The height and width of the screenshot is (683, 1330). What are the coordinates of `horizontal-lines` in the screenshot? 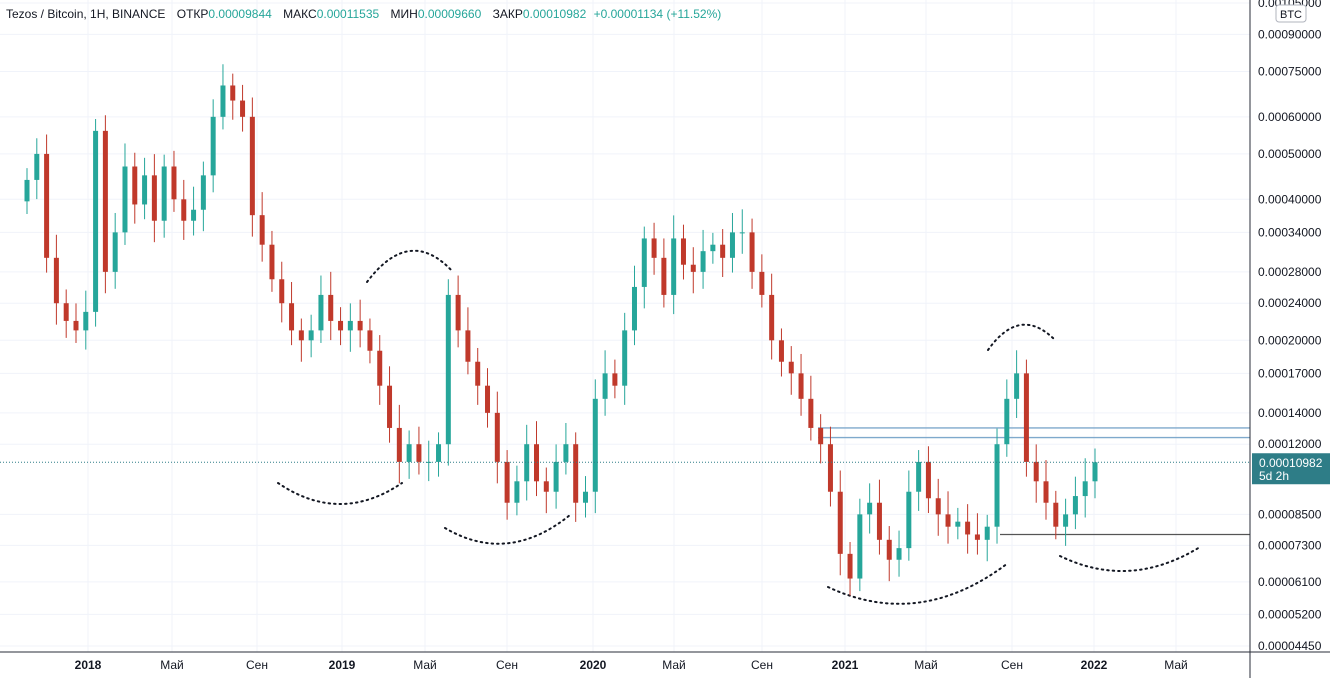 It's located at (1034, 481).